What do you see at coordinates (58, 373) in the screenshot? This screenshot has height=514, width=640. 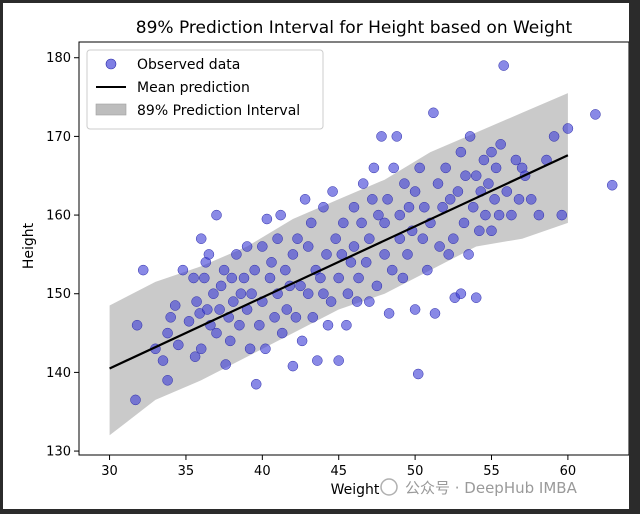 I see `y-tick-label: 140` at bounding box center [58, 373].